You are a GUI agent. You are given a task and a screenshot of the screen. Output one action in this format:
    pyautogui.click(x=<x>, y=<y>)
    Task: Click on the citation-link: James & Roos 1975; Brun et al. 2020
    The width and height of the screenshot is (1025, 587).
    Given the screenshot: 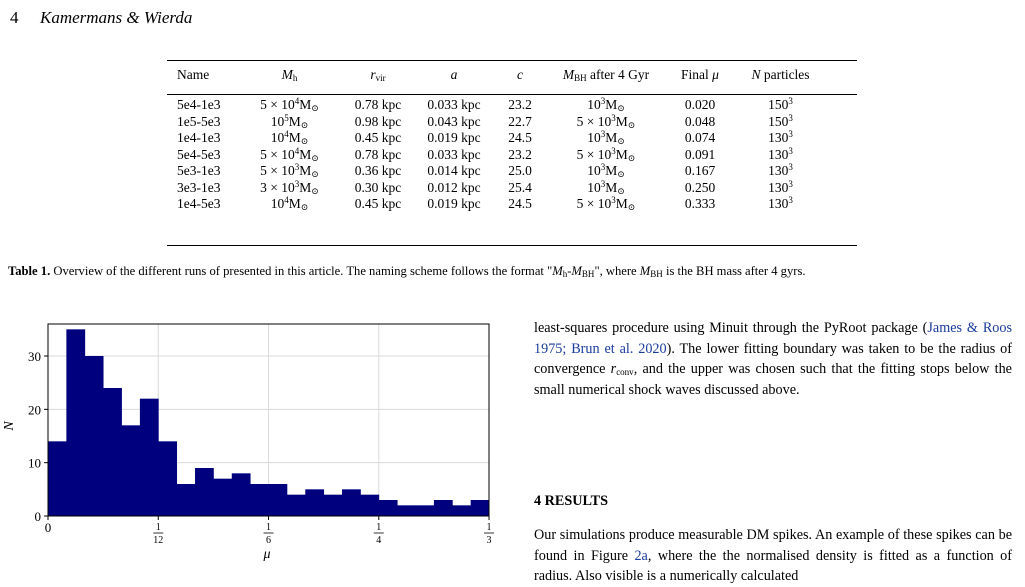 What is the action you would take?
    pyautogui.click(x=773, y=338)
    